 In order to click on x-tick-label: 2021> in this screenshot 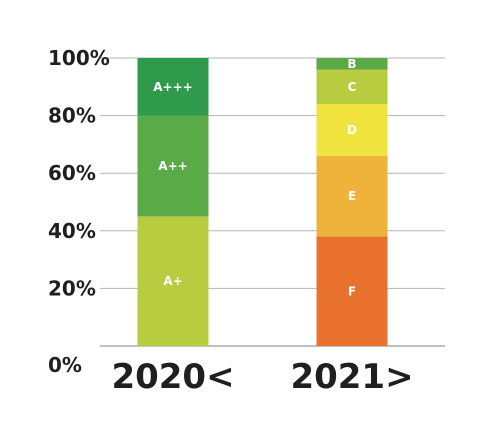, I will do `click(351, 377)`.